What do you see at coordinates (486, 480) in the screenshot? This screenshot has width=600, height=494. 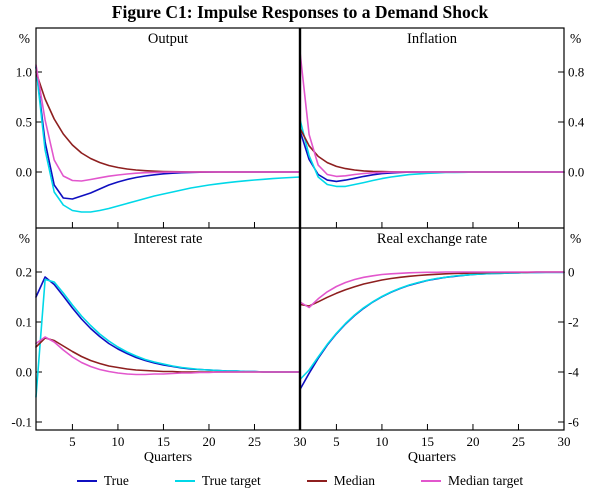 I see `legend-label-median-target: Median target` at bounding box center [486, 480].